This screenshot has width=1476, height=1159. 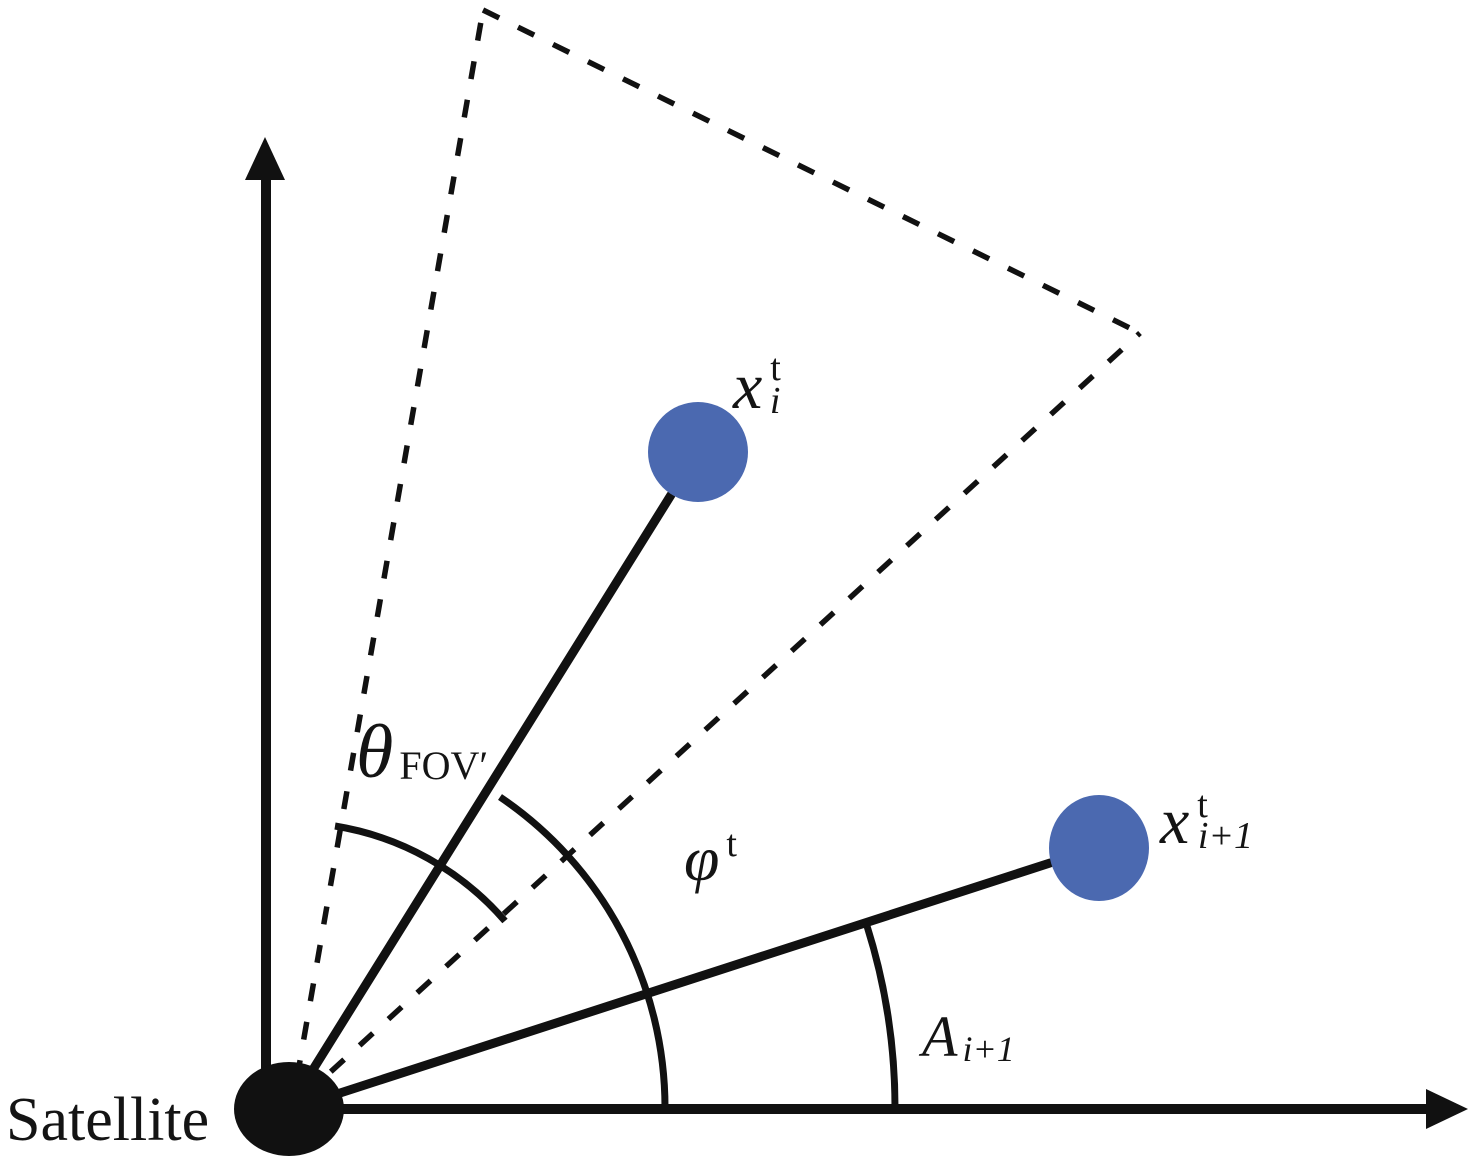 I want to click on azimuth-arc, so click(x=881, y=1016).